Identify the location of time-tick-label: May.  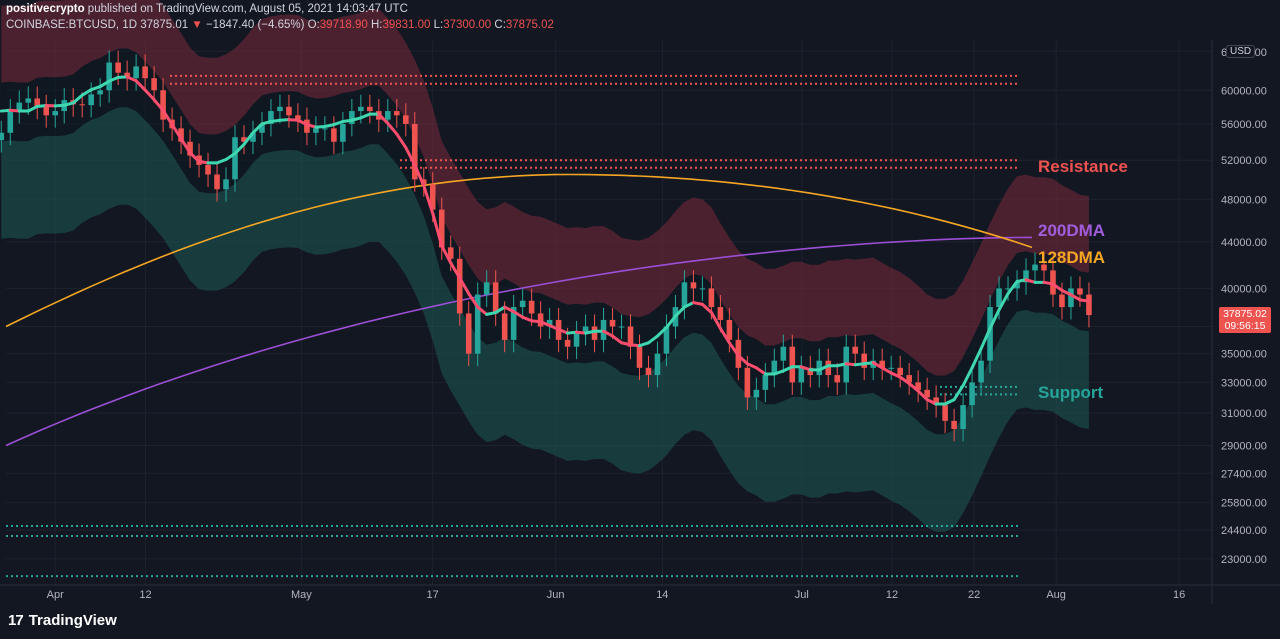
(301, 595).